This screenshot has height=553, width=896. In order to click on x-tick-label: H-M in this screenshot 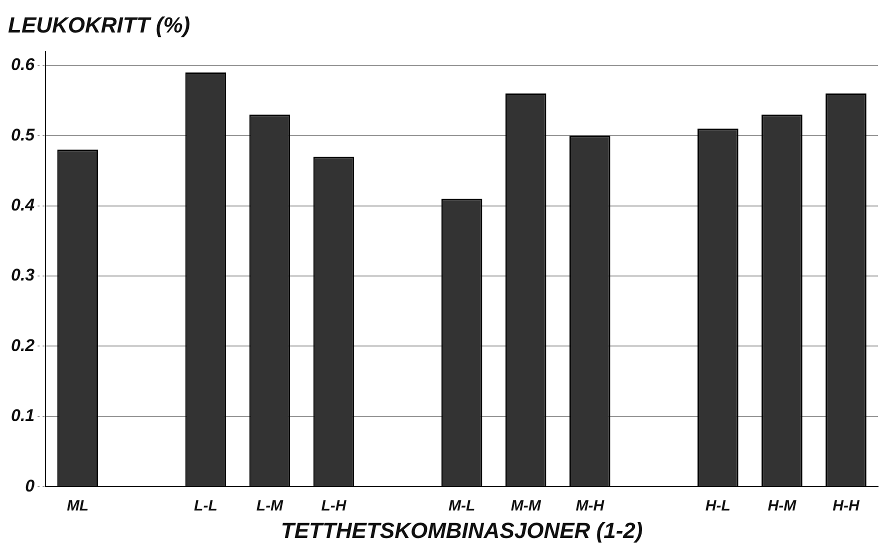, I will do `click(782, 506)`.